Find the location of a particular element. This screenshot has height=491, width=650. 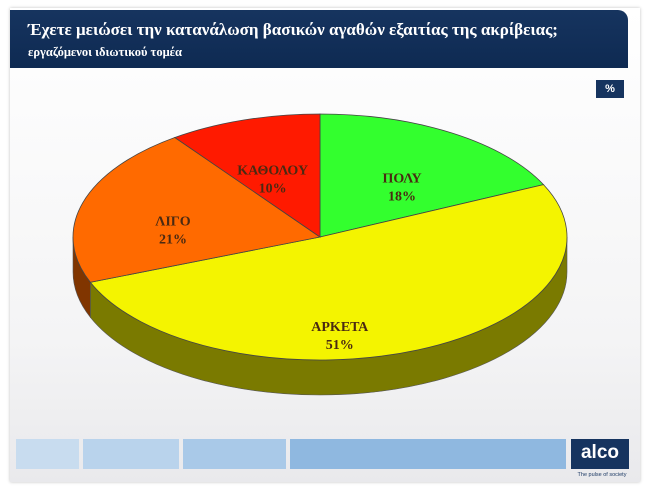

slice-value-ligo: 21% is located at coordinates (173, 240).